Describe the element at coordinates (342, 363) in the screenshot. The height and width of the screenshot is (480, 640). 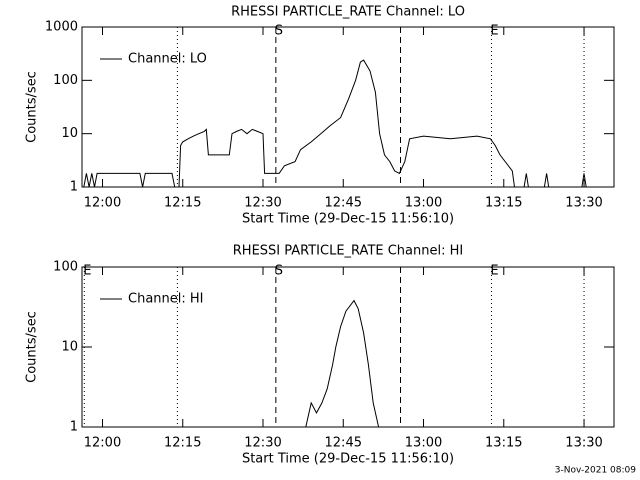
I see `data-line` at that location.